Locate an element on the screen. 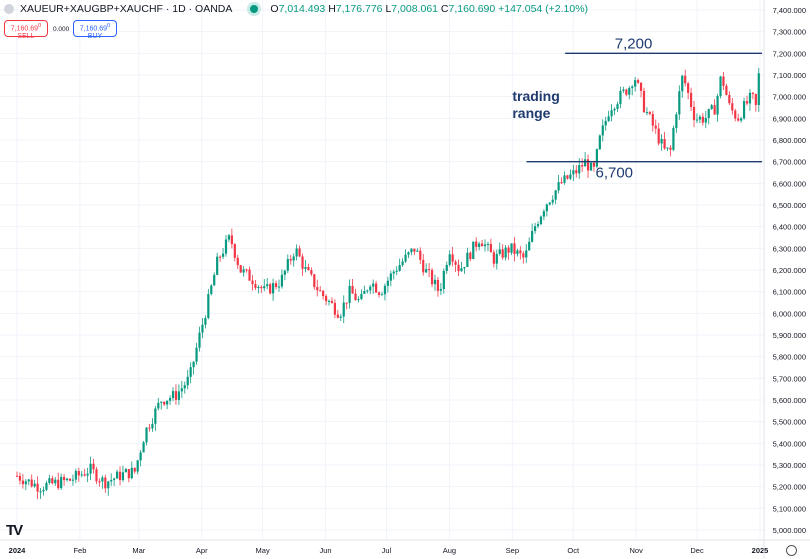  symbol-title: XAUEUR+XAUGBP+XAUCHF · 1D · OANDA is located at coordinates (126, 9).